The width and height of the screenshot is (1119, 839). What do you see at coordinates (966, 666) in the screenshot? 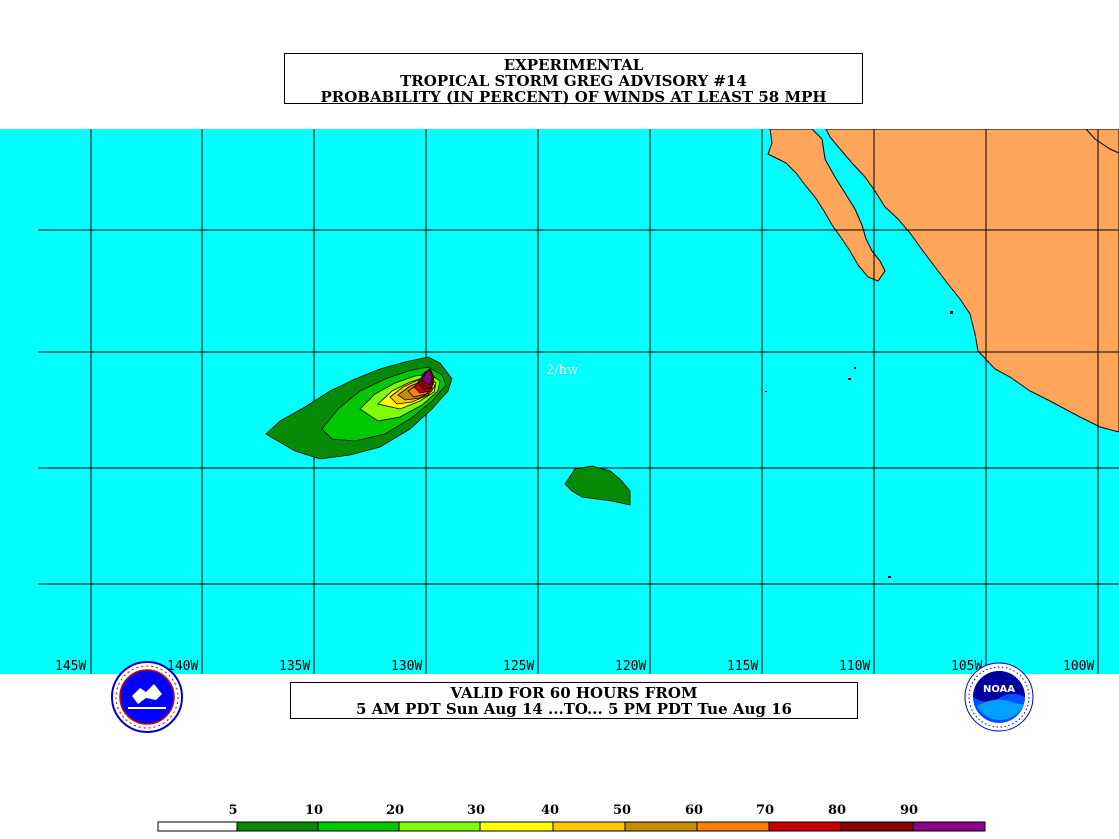
I see `lon-label: 105W` at bounding box center [966, 666].